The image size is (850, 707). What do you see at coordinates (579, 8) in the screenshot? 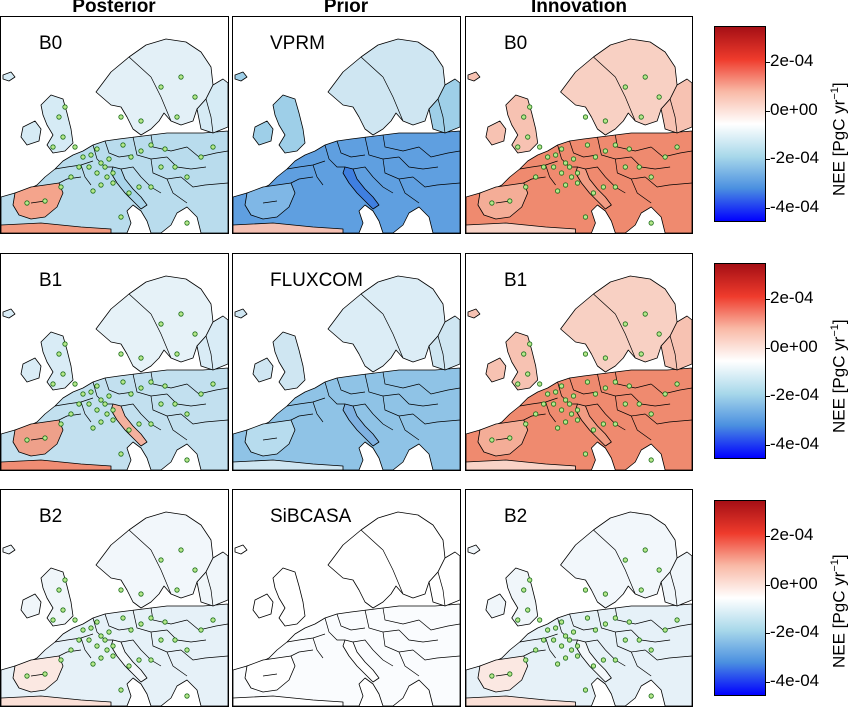
I see `column-title-innovation: Innovation` at bounding box center [579, 8].